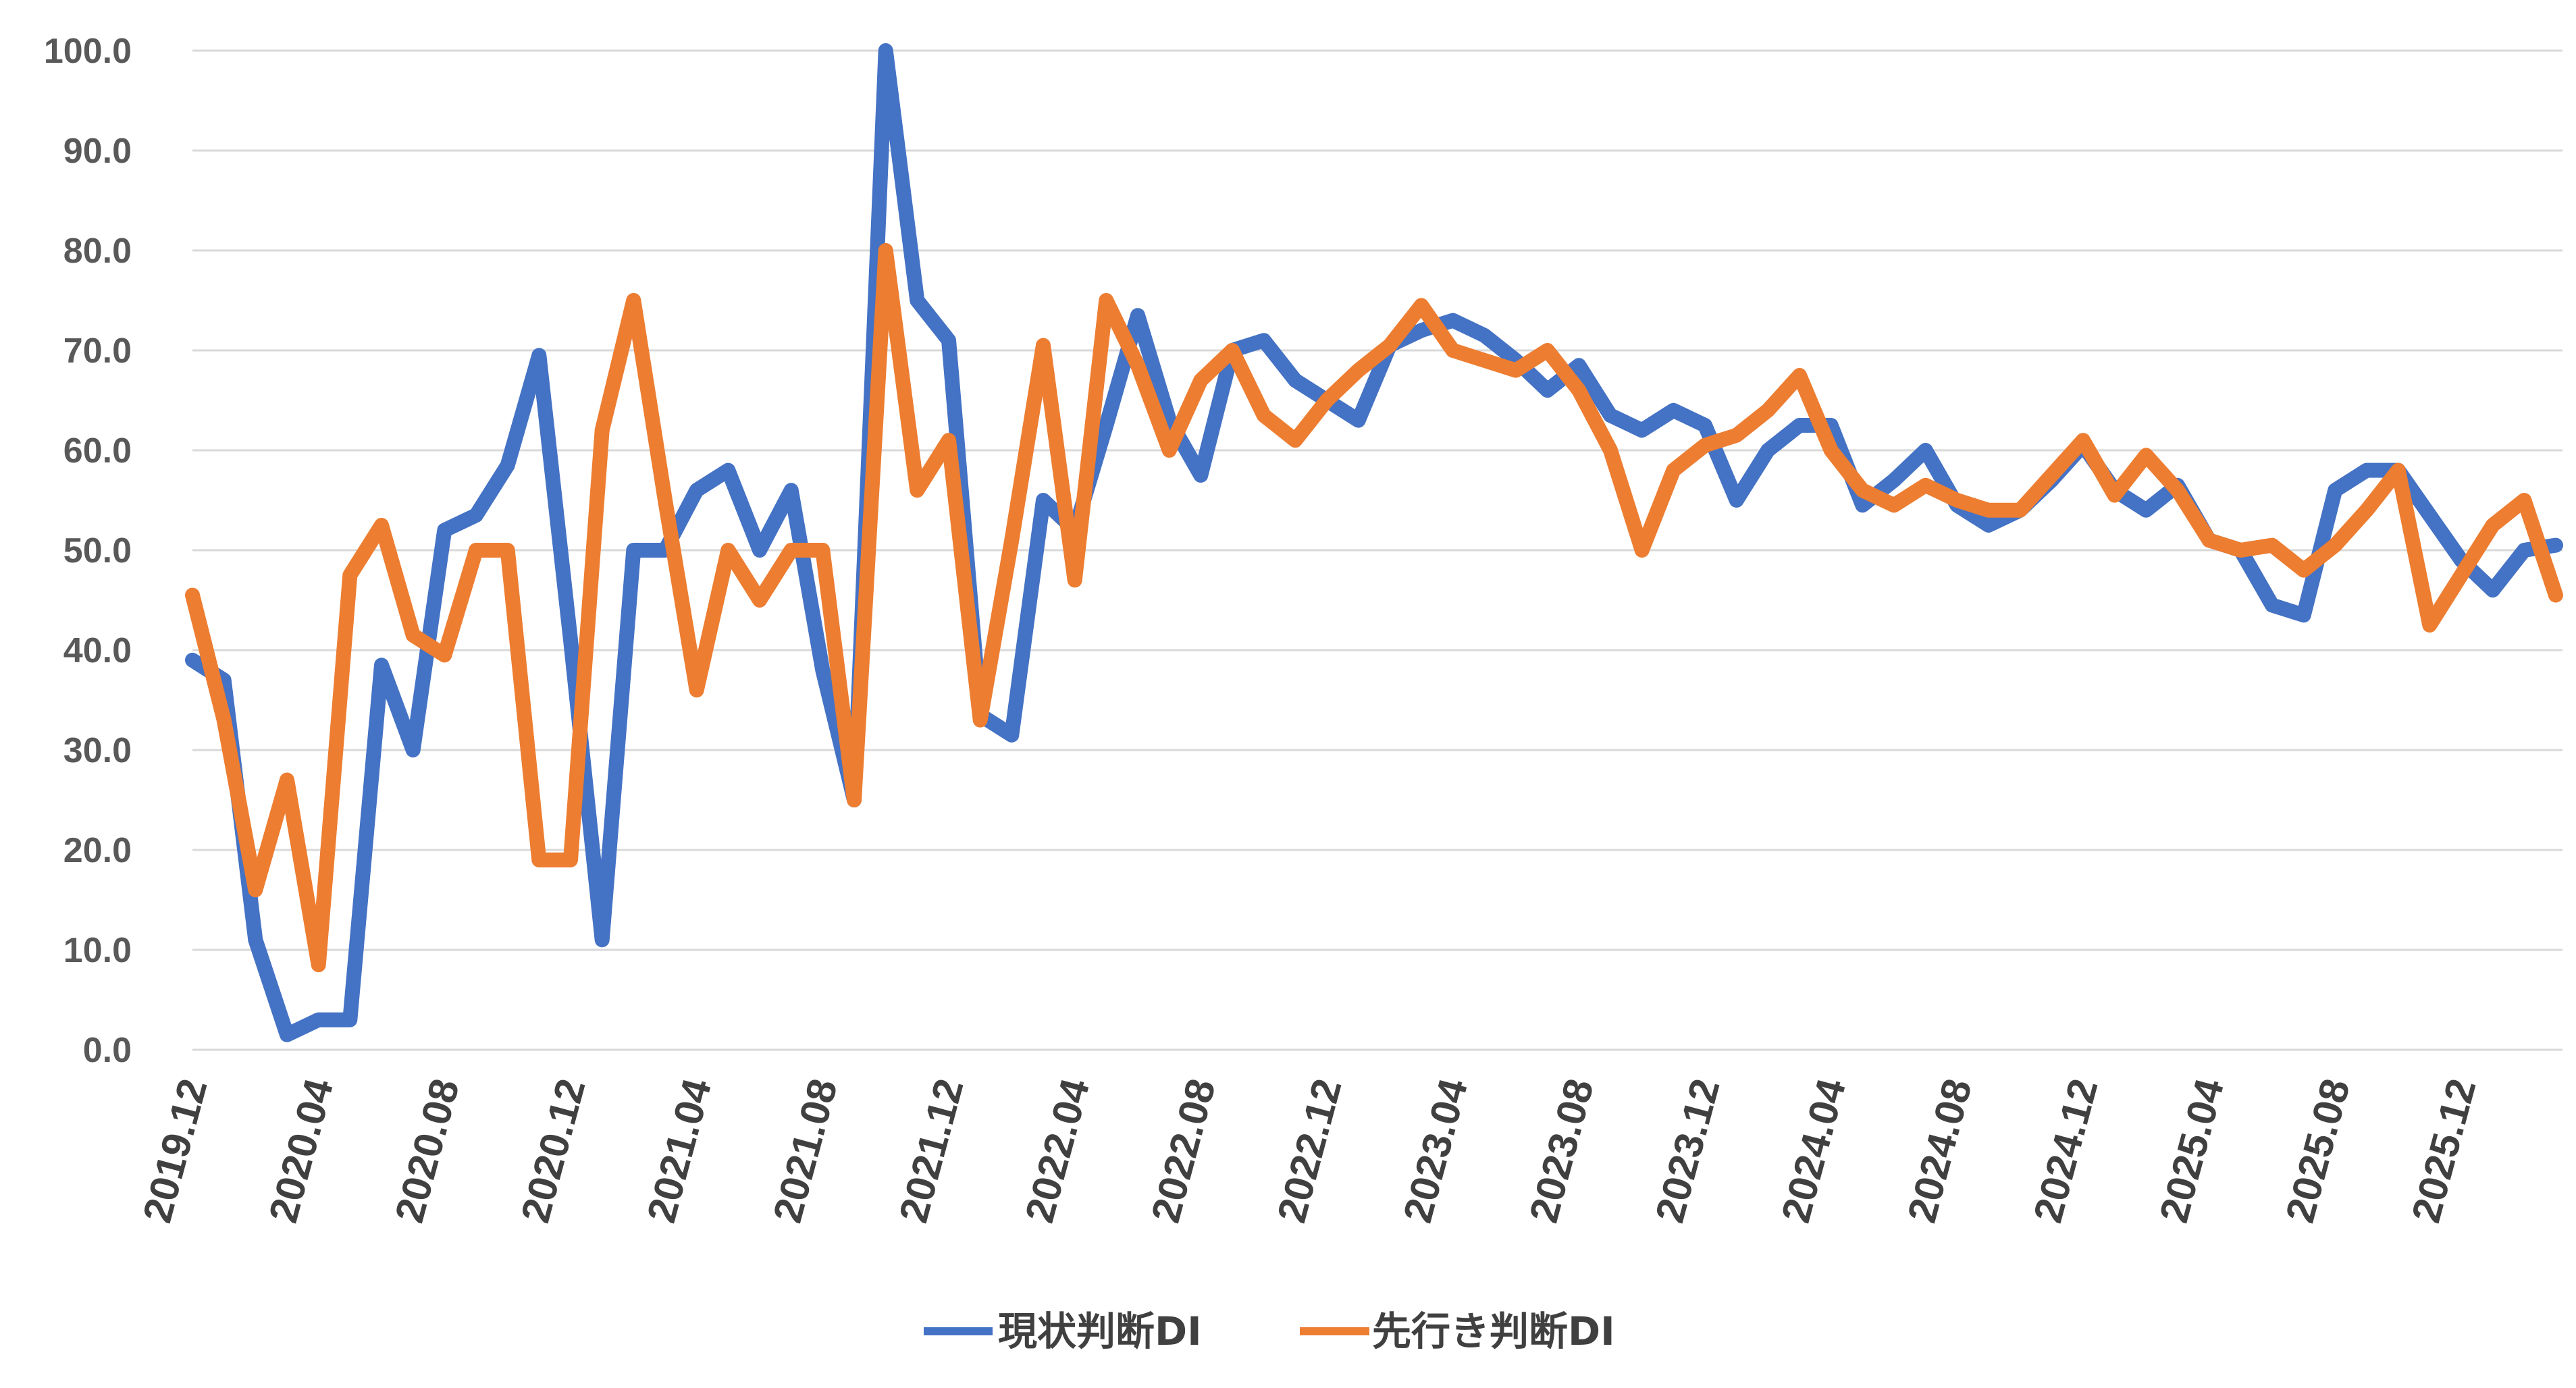 This screenshot has height=1388, width=2576. What do you see at coordinates (1493, 1331) in the screenshot?
I see `legend-label-sakiyuki: 先行き判断DI` at bounding box center [1493, 1331].